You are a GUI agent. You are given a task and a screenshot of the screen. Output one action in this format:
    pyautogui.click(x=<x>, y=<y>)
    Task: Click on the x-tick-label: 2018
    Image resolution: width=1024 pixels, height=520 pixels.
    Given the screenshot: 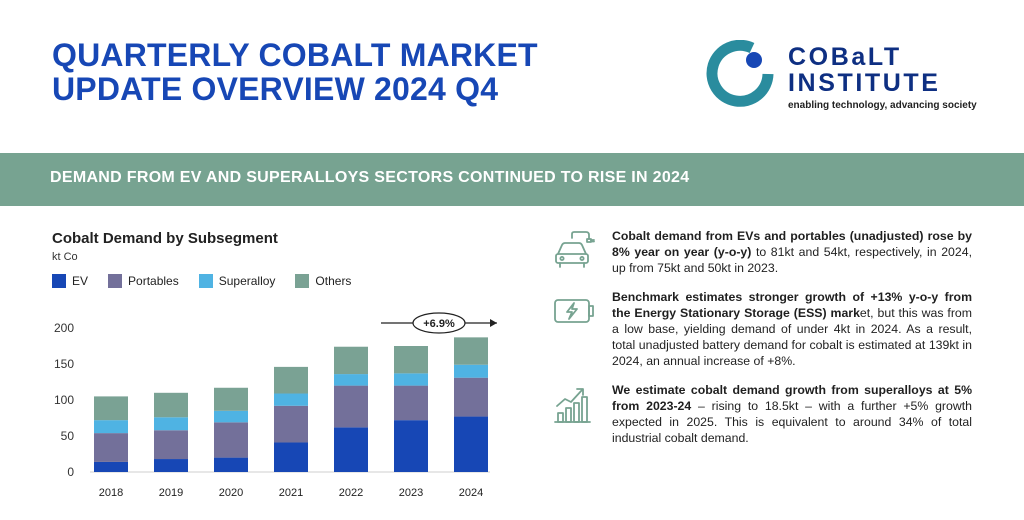 What is the action you would take?
    pyautogui.click(x=111, y=493)
    